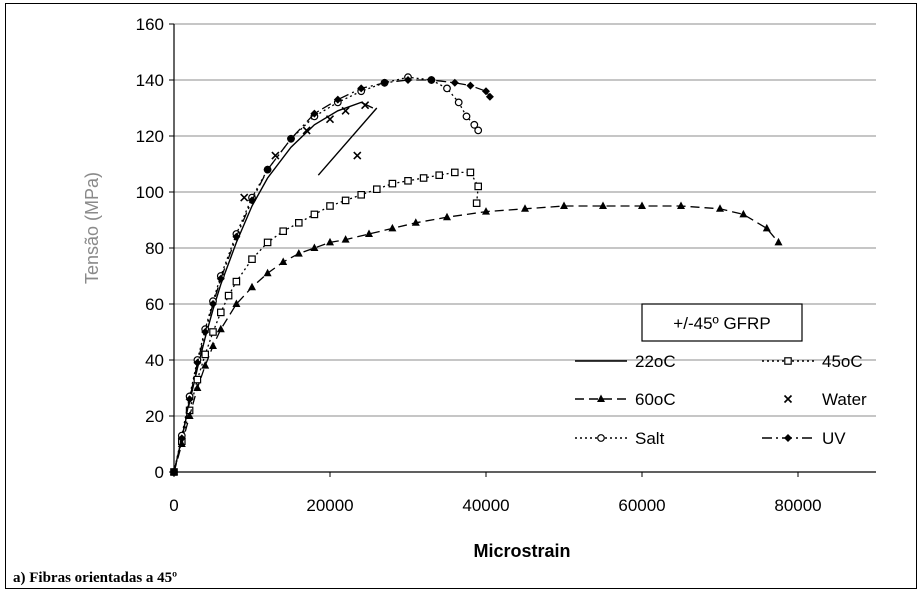 The image size is (923, 592). I want to click on legend-label: 60oC, so click(655, 399).